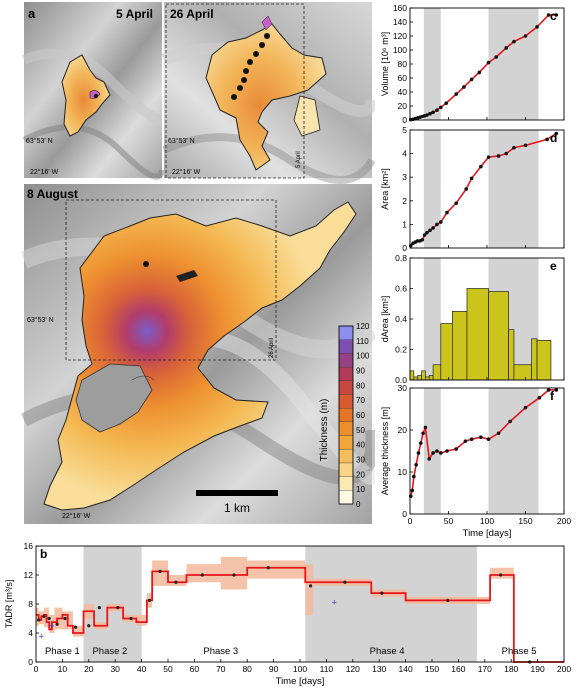 The image size is (582, 692). What do you see at coordinates (404, 130) in the screenshot?
I see `y-tick-label: 5` at bounding box center [404, 130].